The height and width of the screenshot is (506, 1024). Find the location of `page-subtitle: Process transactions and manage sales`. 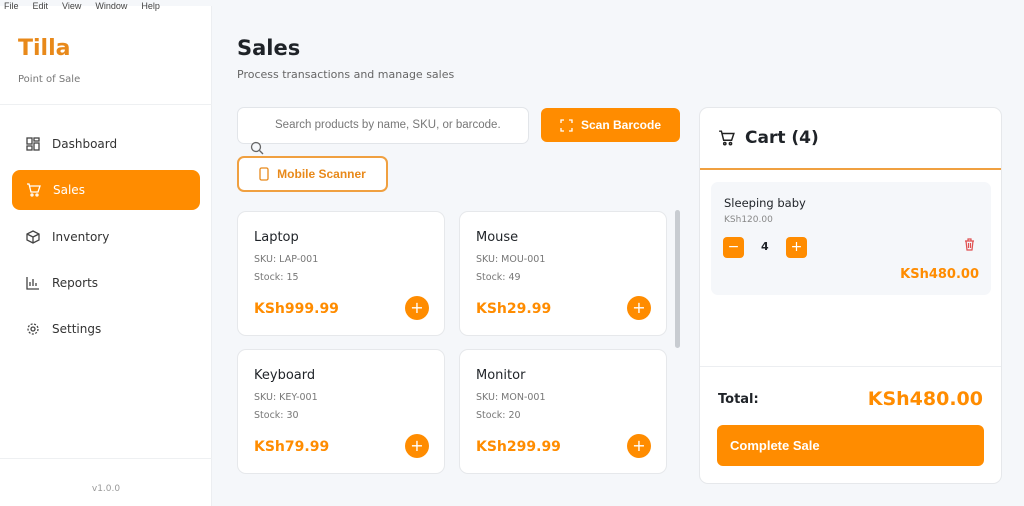

page-subtitle: Process transactions and manage sales is located at coordinates (346, 74).